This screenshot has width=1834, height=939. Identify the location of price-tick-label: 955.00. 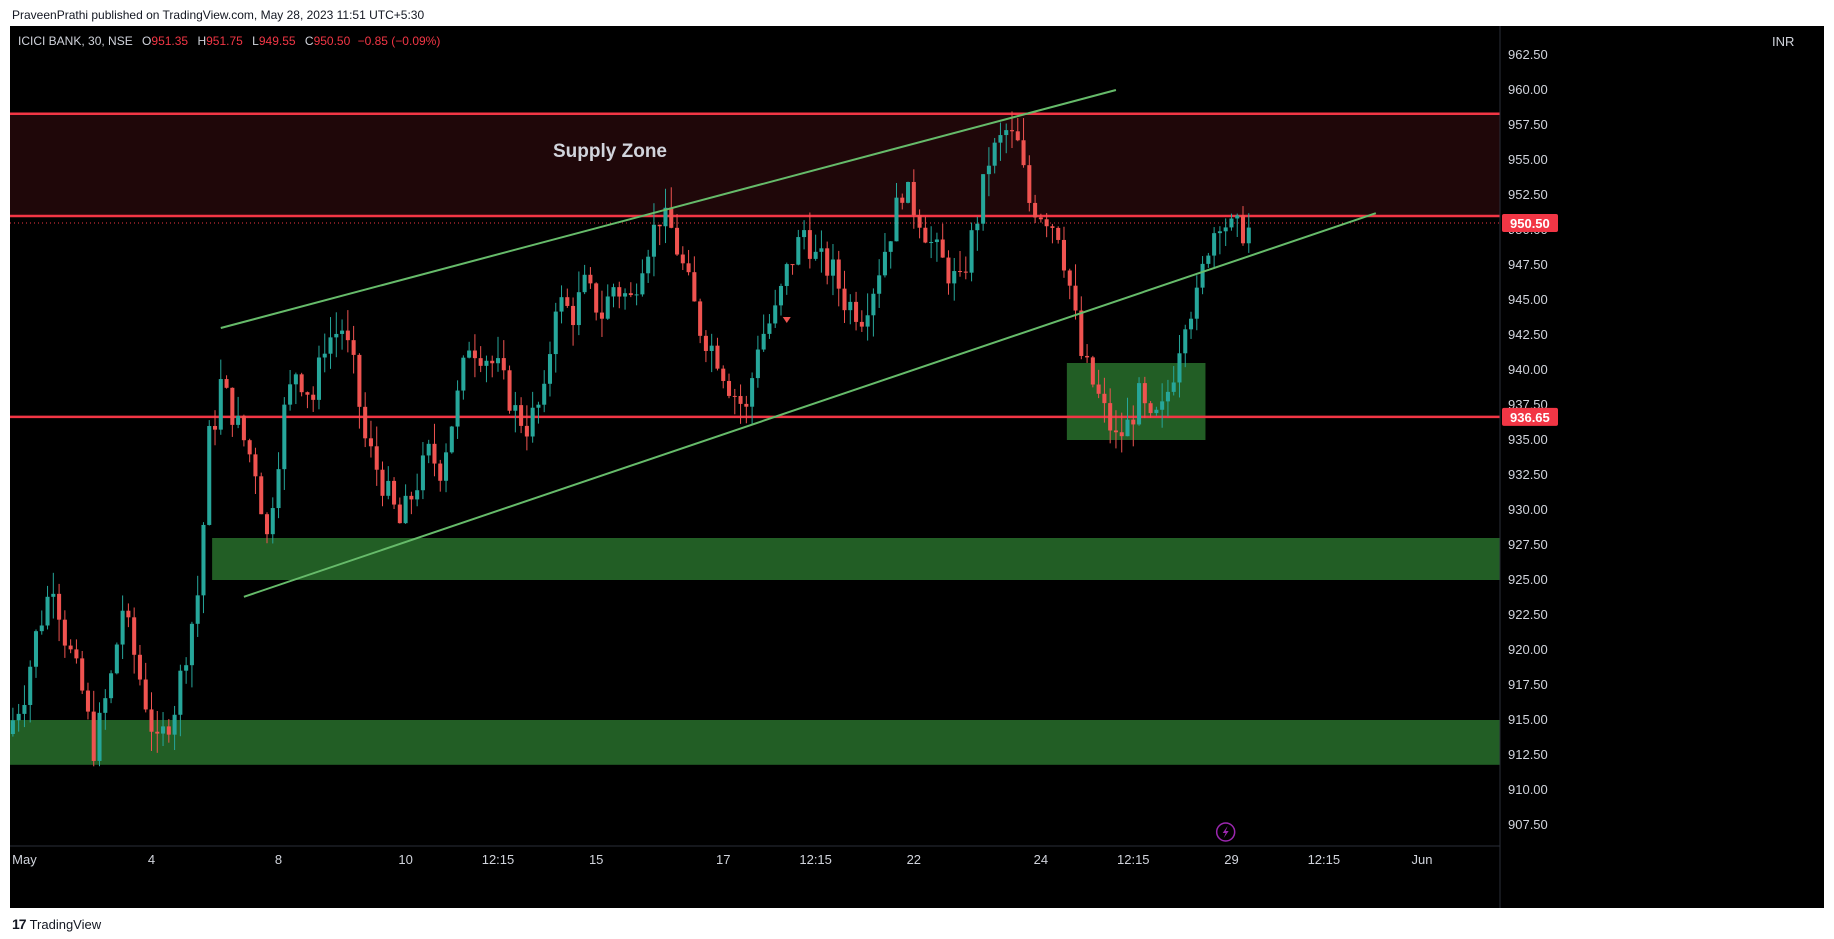
(1528, 159).